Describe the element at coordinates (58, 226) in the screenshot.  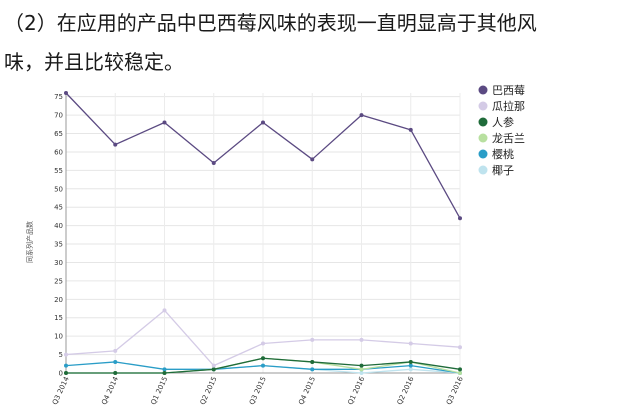
I see `y-tick-label: 40` at that location.